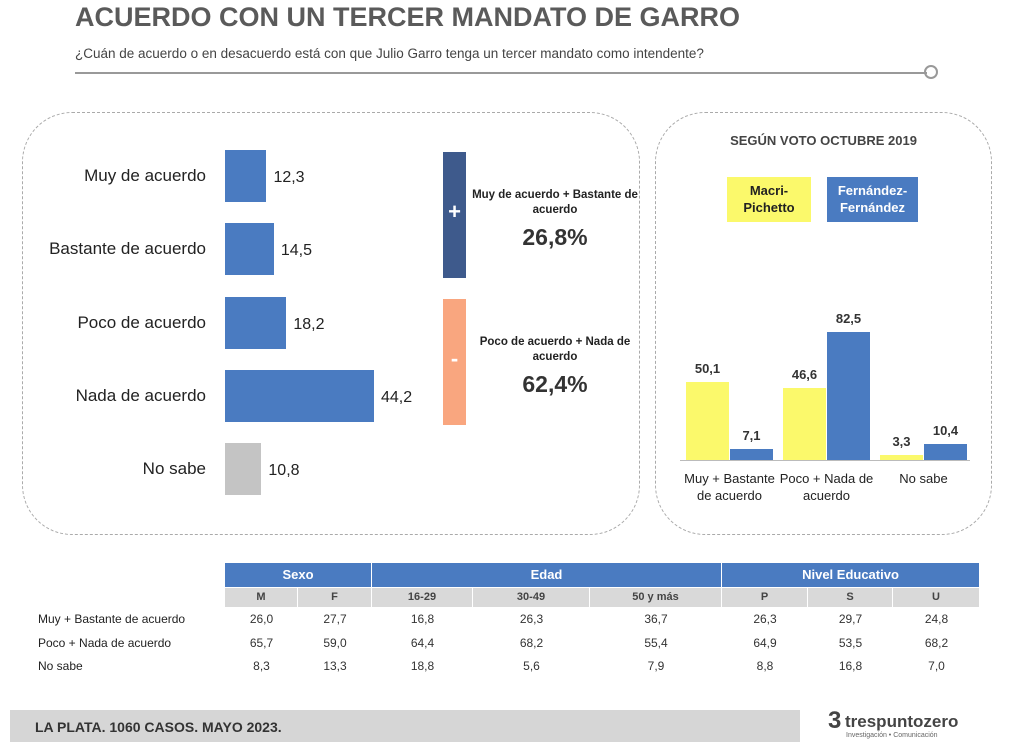 The height and width of the screenshot is (755, 1024). Describe the element at coordinates (140, 395) in the screenshot. I see `category-label: Nada de acuerdo` at that location.